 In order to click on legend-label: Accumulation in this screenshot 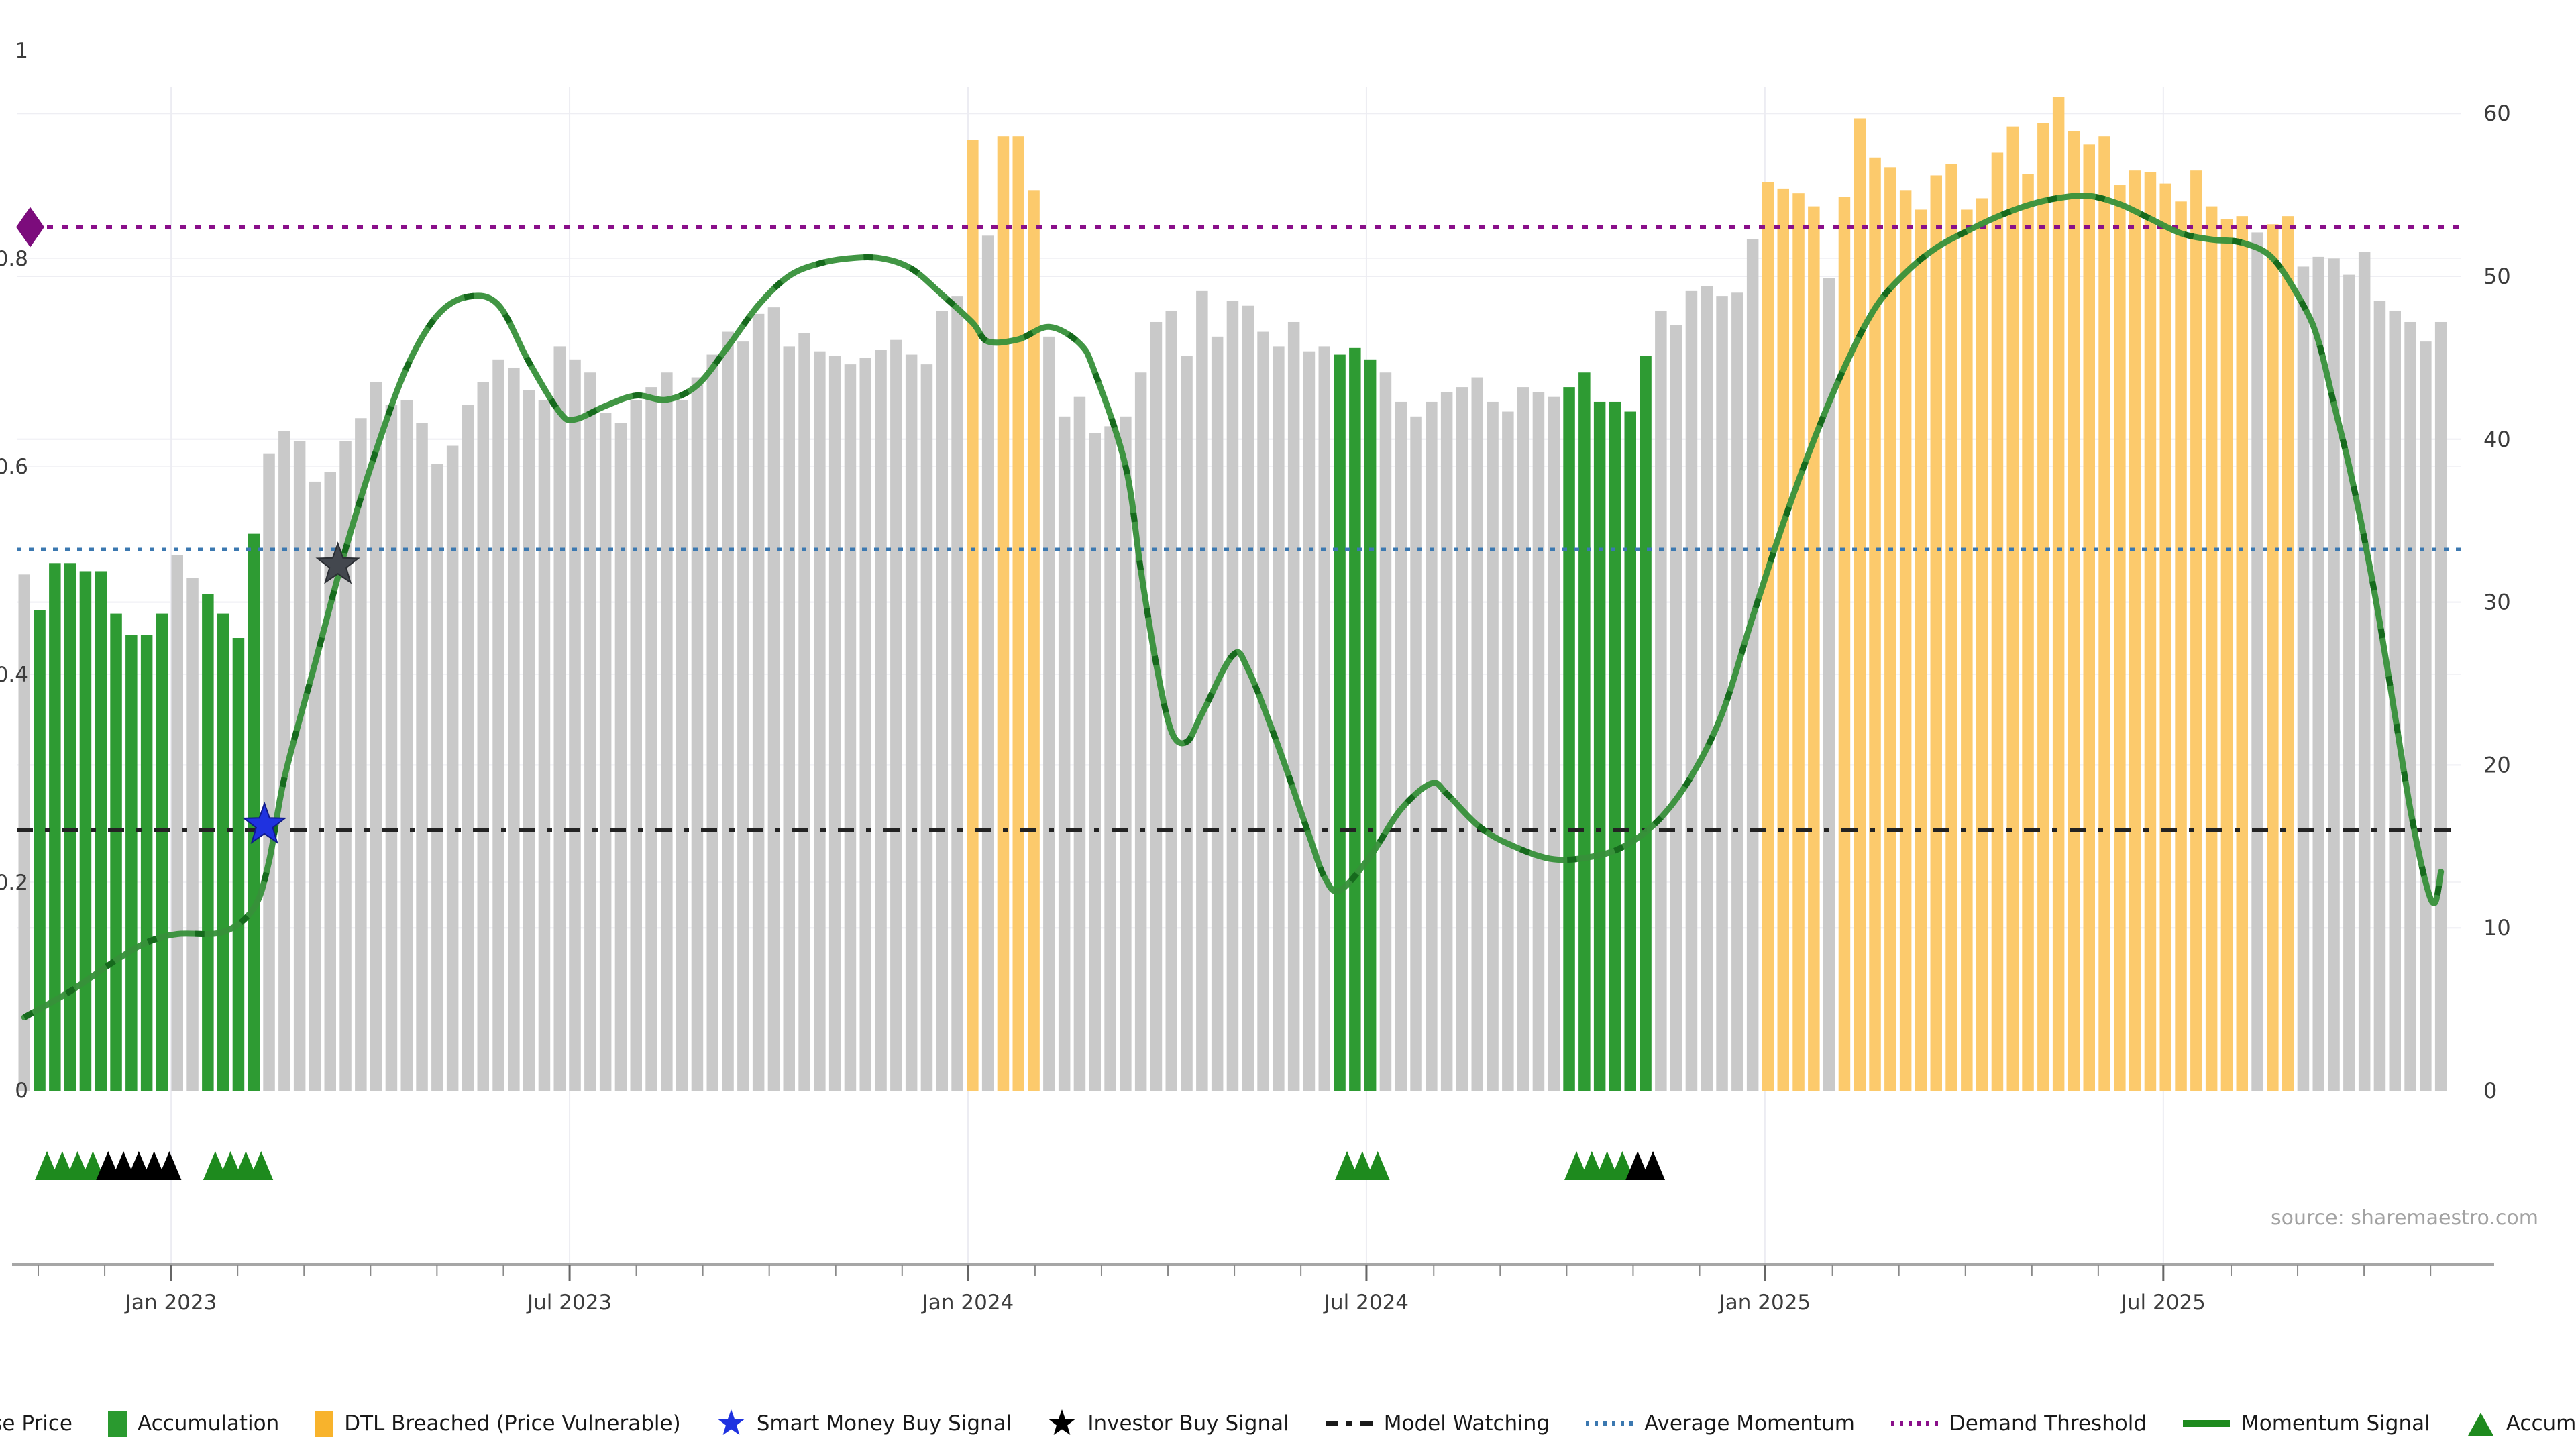, I will do `click(2541, 1423)`.